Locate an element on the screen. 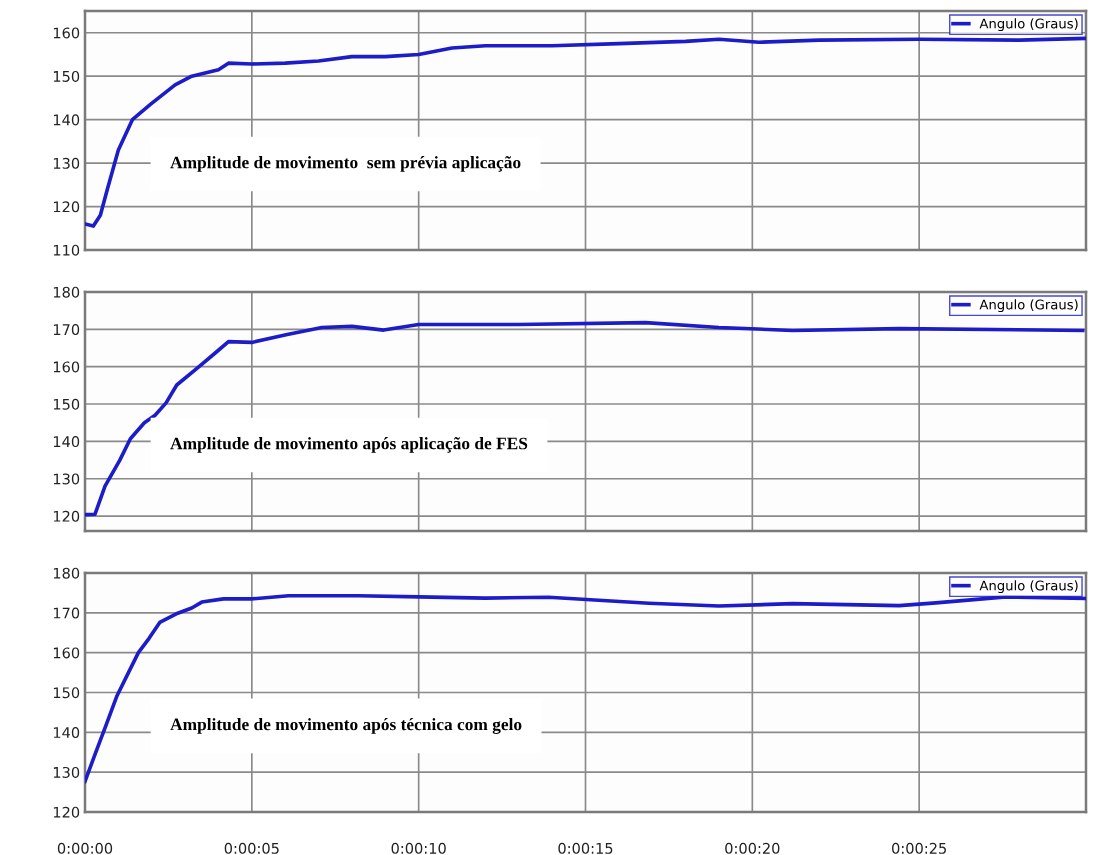  x-tick-label: 0:00:15 is located at coordinates (585, 848).